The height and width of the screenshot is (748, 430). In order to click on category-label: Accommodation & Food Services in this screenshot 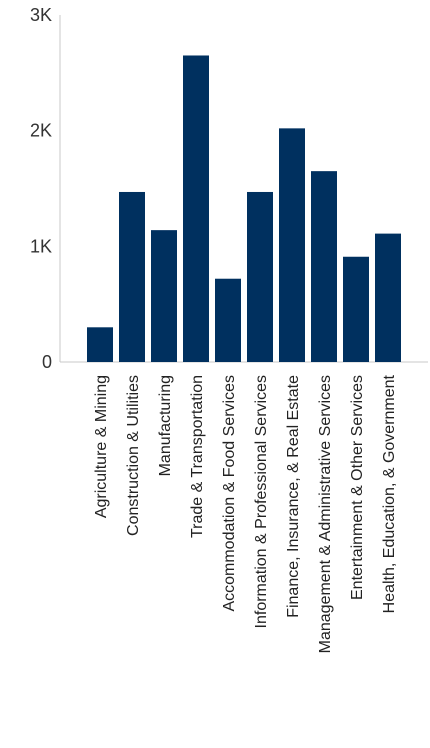, I will do `click(229, 493)`.